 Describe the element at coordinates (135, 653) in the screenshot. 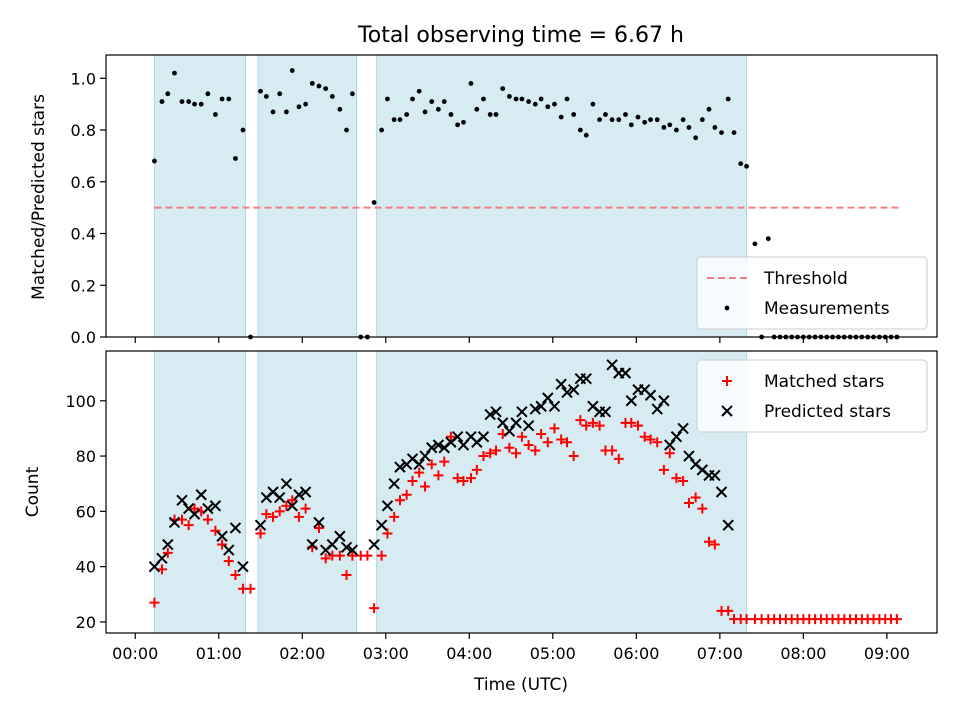

I see `x-tick-label: 00:00` at that location.